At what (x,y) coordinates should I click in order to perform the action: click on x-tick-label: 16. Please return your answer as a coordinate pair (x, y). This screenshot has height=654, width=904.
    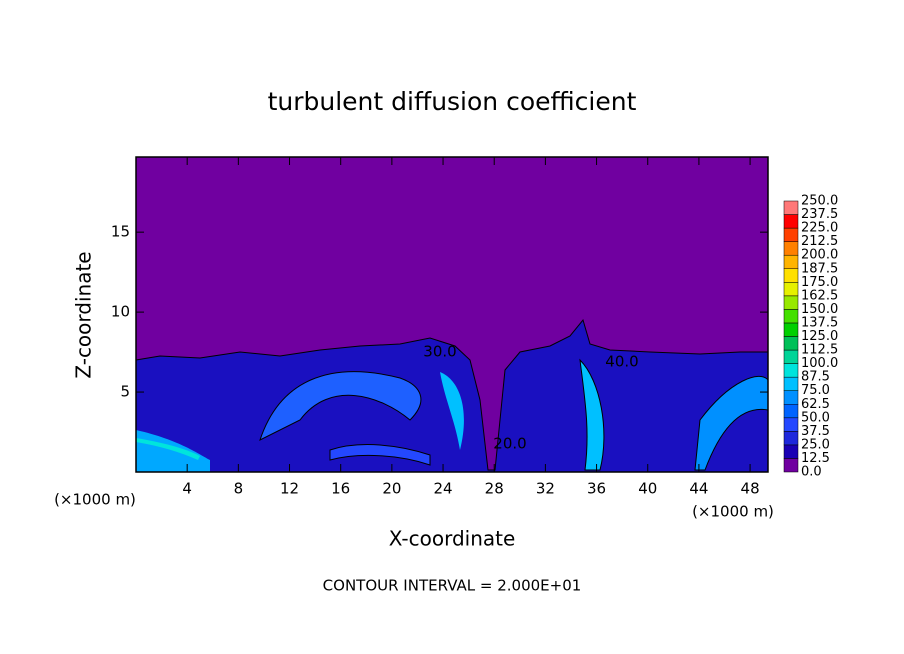
    Looking at the image, I should click on (340, 489).